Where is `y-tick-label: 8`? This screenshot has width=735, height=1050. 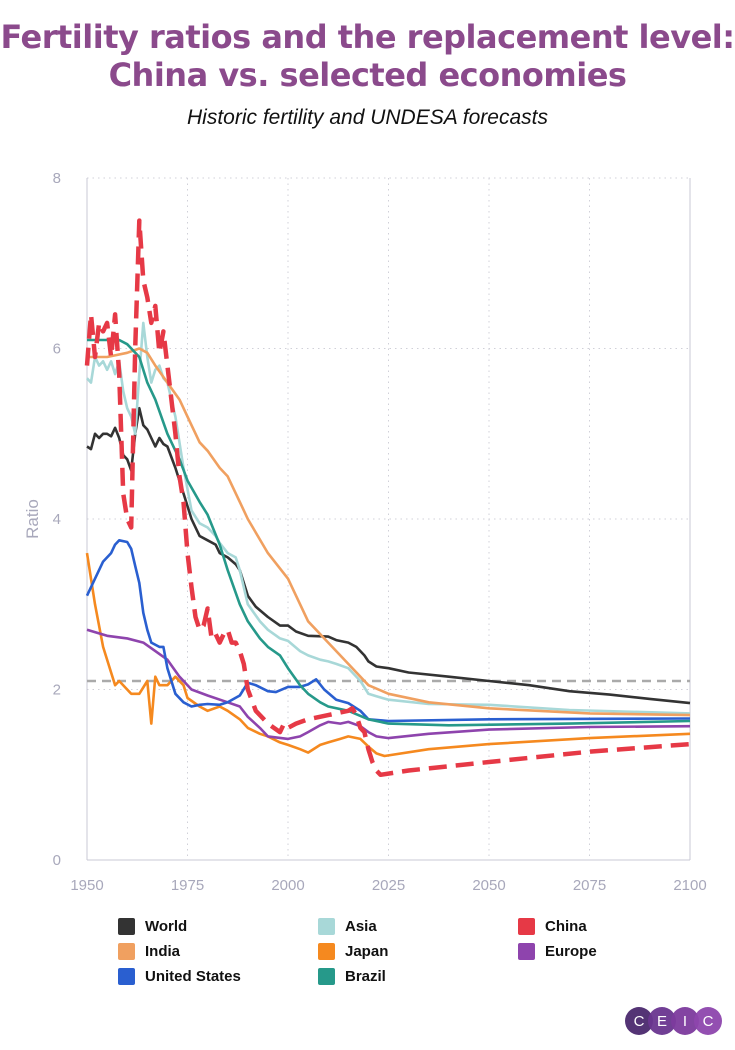 y-tick-label: 8 is located at coordinates (57, 178).